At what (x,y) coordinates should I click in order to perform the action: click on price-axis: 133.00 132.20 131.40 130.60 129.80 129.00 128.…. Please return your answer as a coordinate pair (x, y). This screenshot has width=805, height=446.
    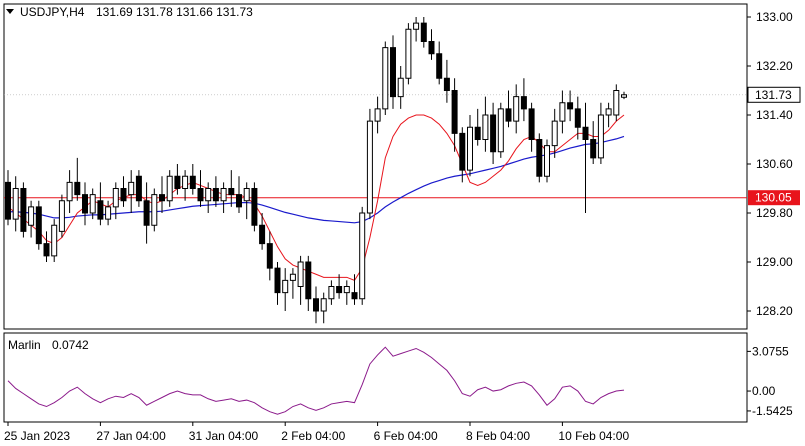
    Looking at the image, I should click on (770, 164).